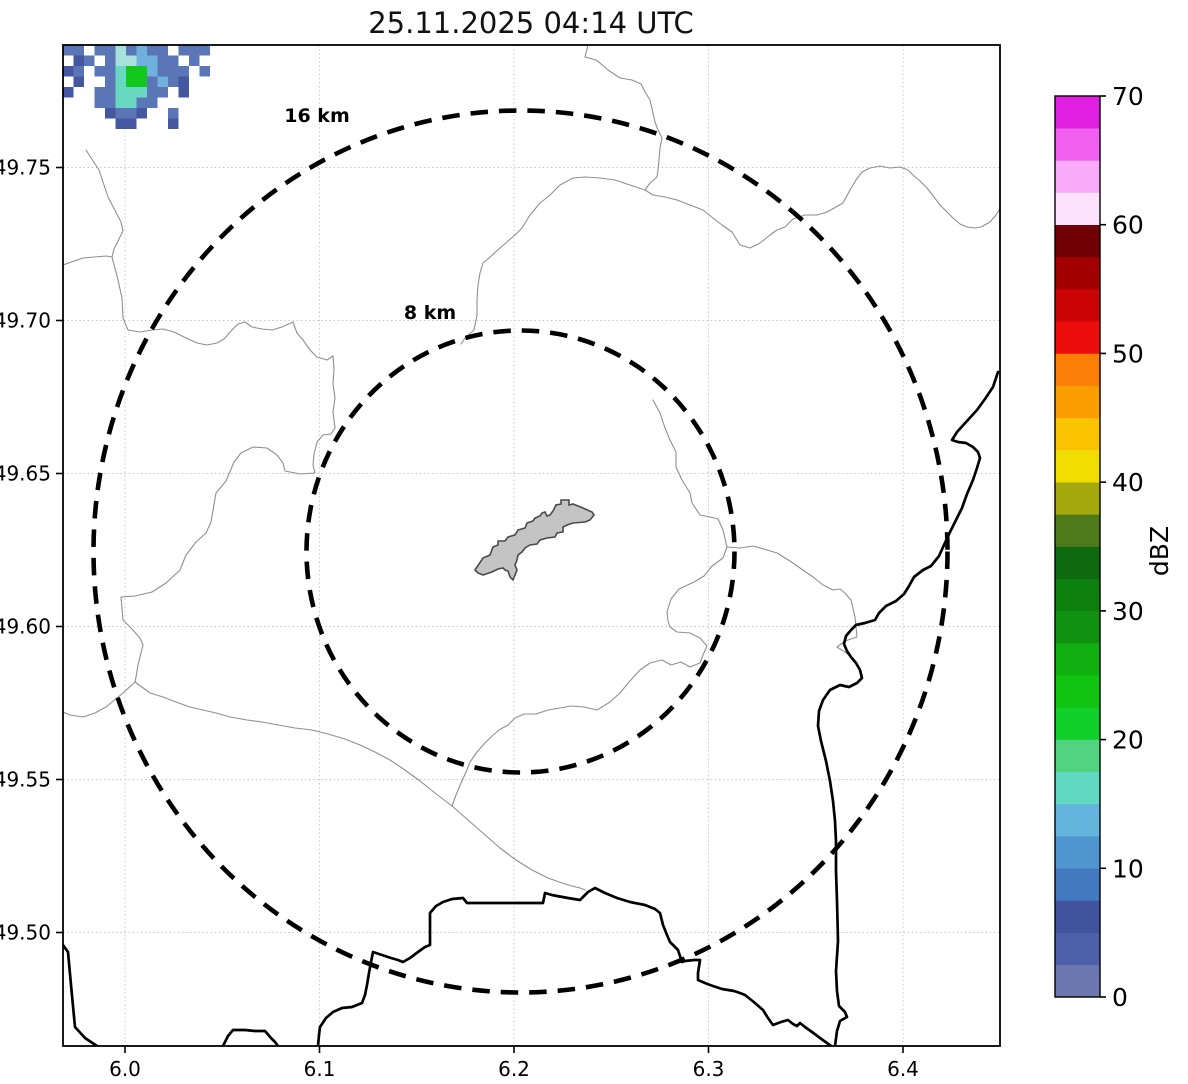 This screenshot has height=1084, width=1188. What do you see at coordinates (1159, 551) in the screenshot?
I see `colorbar-axis-label: dBZ` at bounding box center [1159, 551].